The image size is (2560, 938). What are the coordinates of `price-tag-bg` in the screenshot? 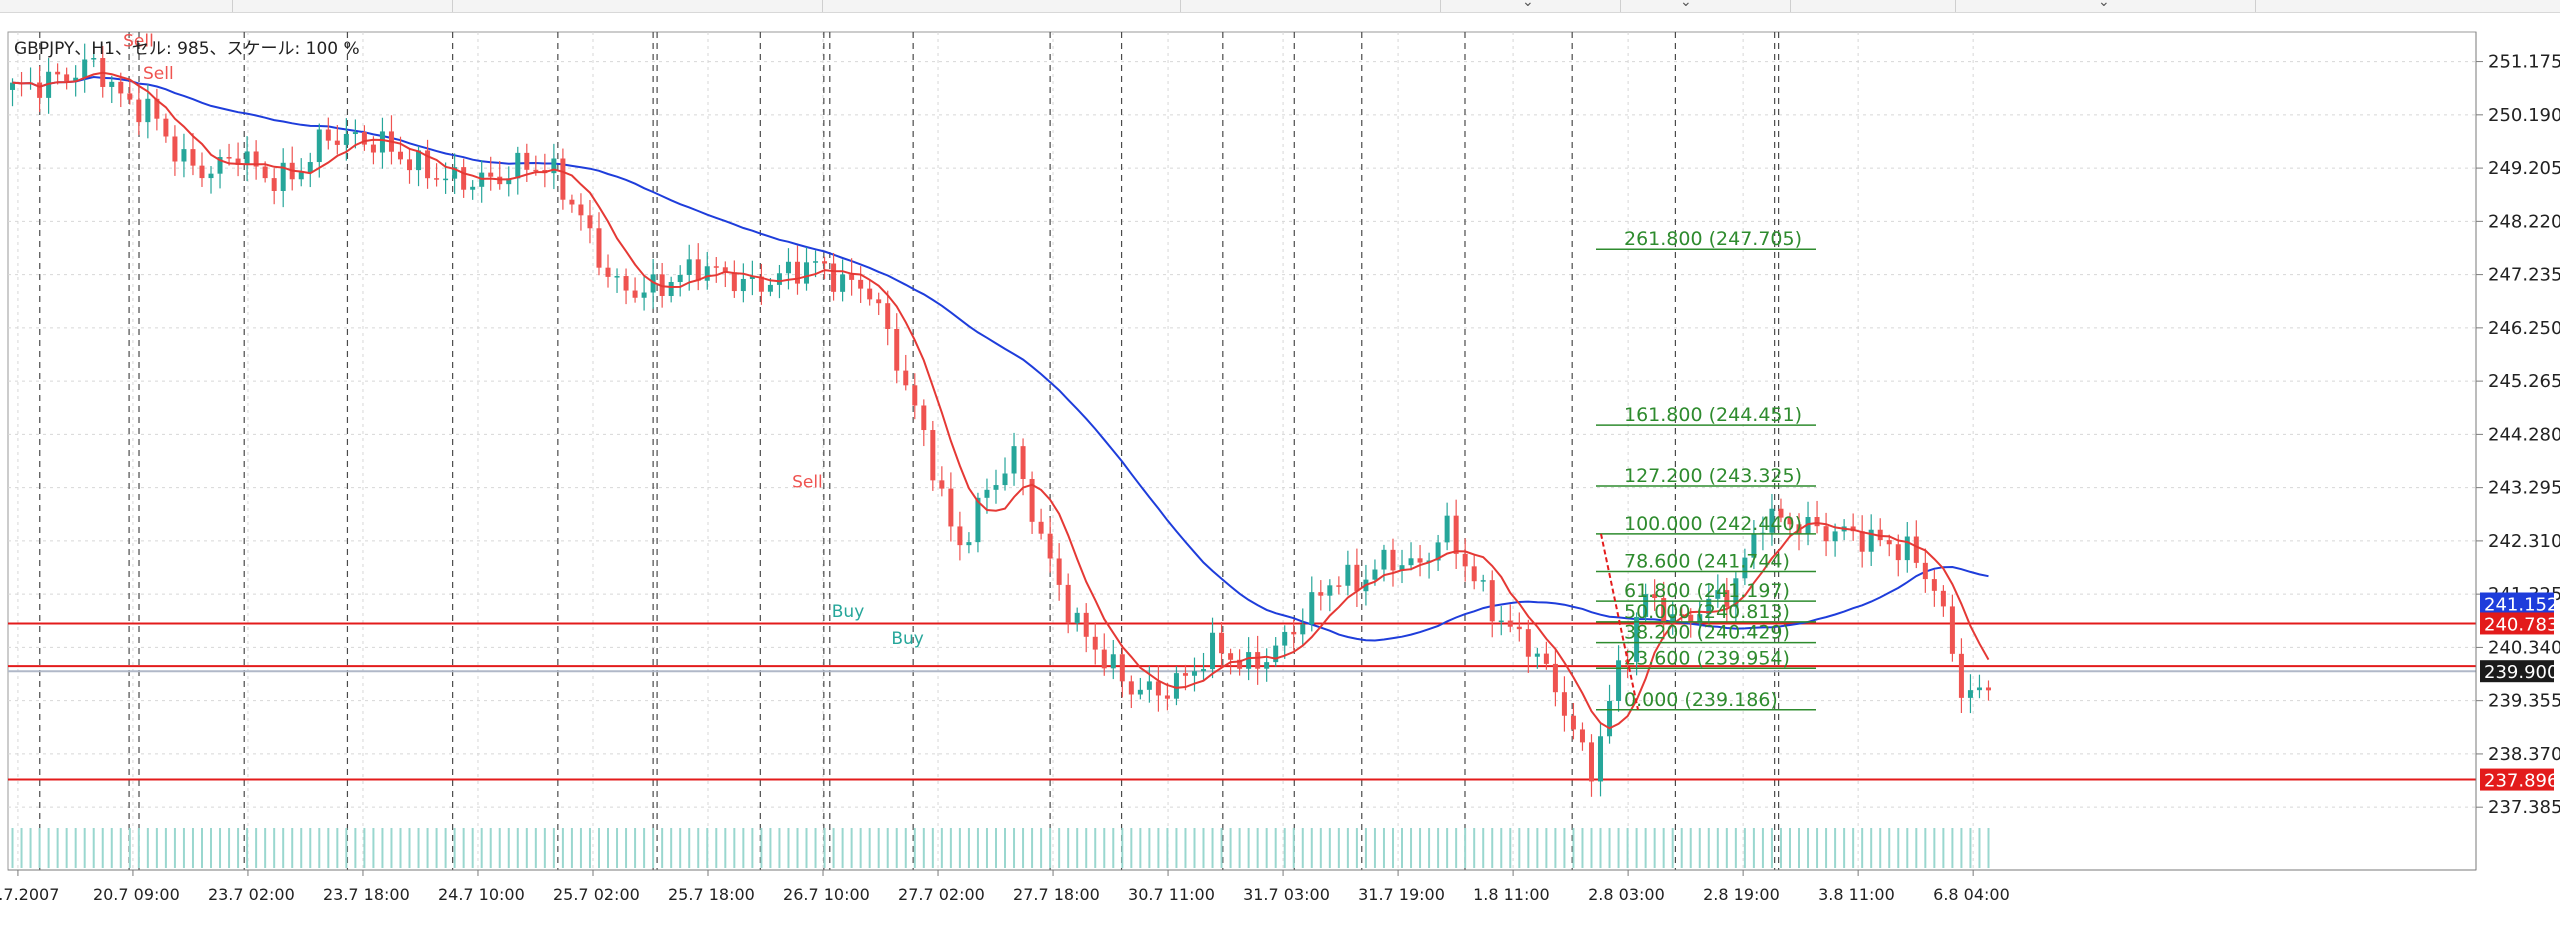 It's located at (2517, 671).